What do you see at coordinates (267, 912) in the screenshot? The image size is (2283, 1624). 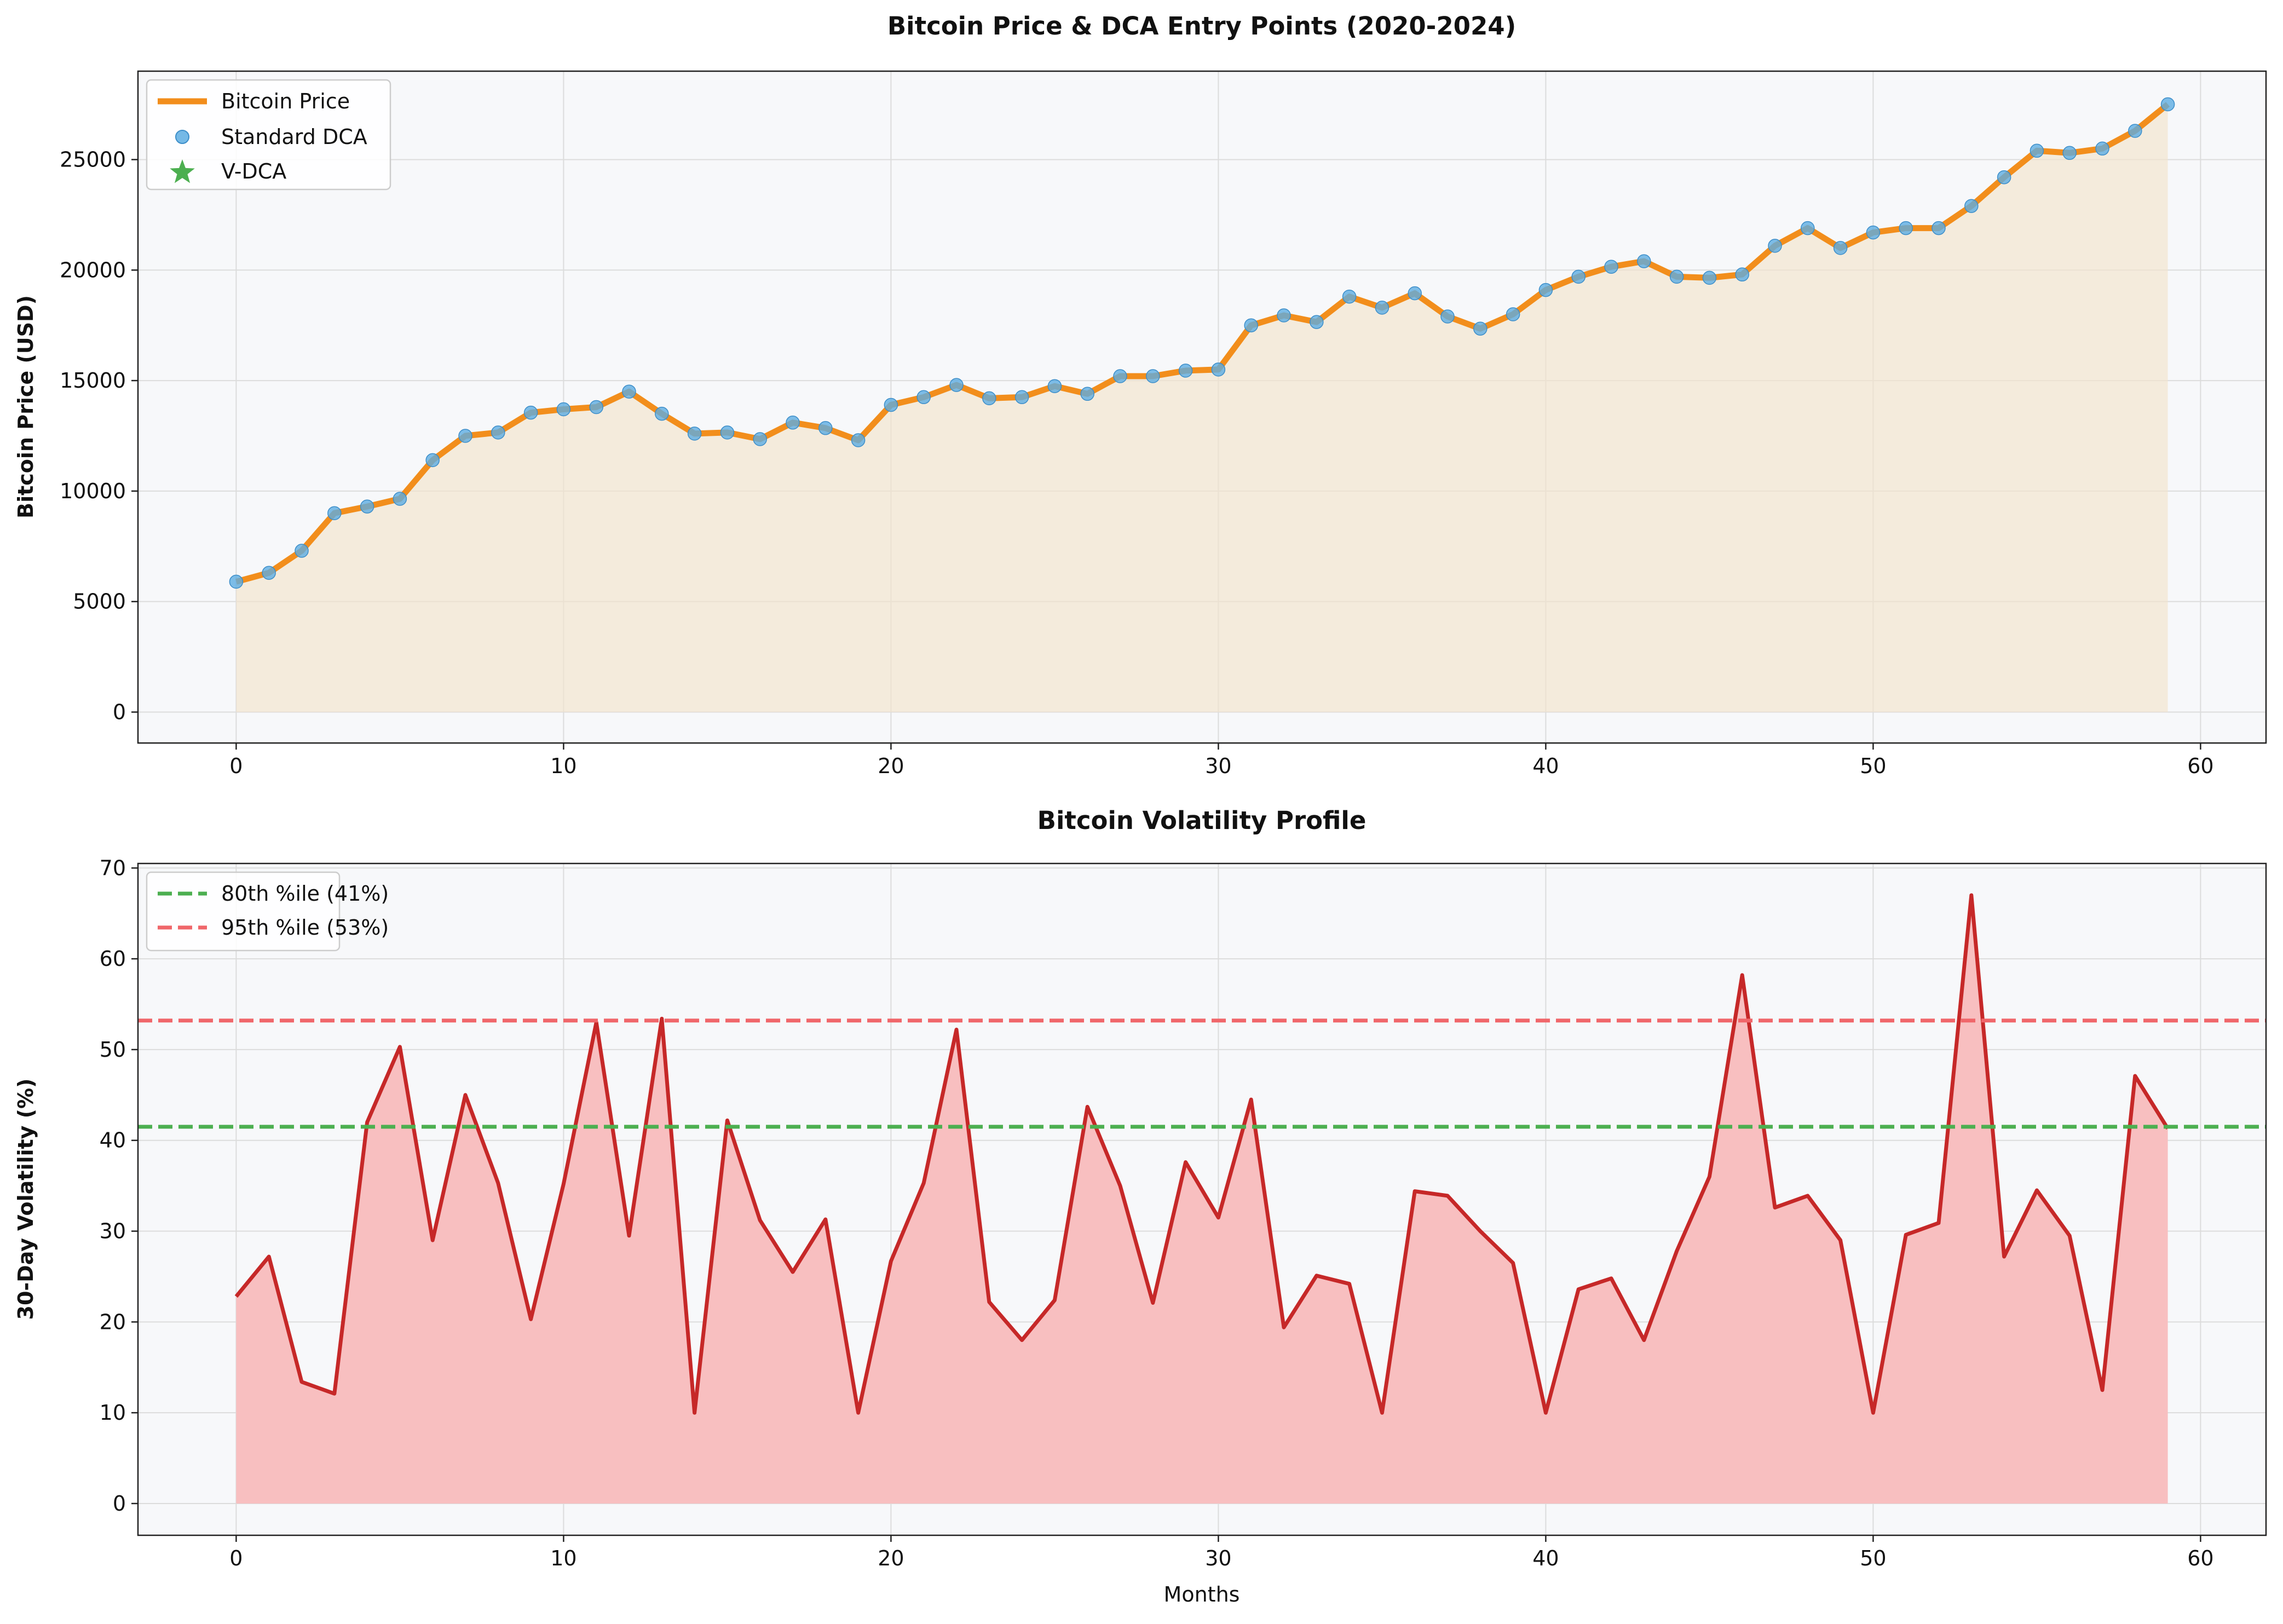 I see `volatility-legend: 80th %ile (41%) 95th %ile (53%)` at bounding box center [267, 912].